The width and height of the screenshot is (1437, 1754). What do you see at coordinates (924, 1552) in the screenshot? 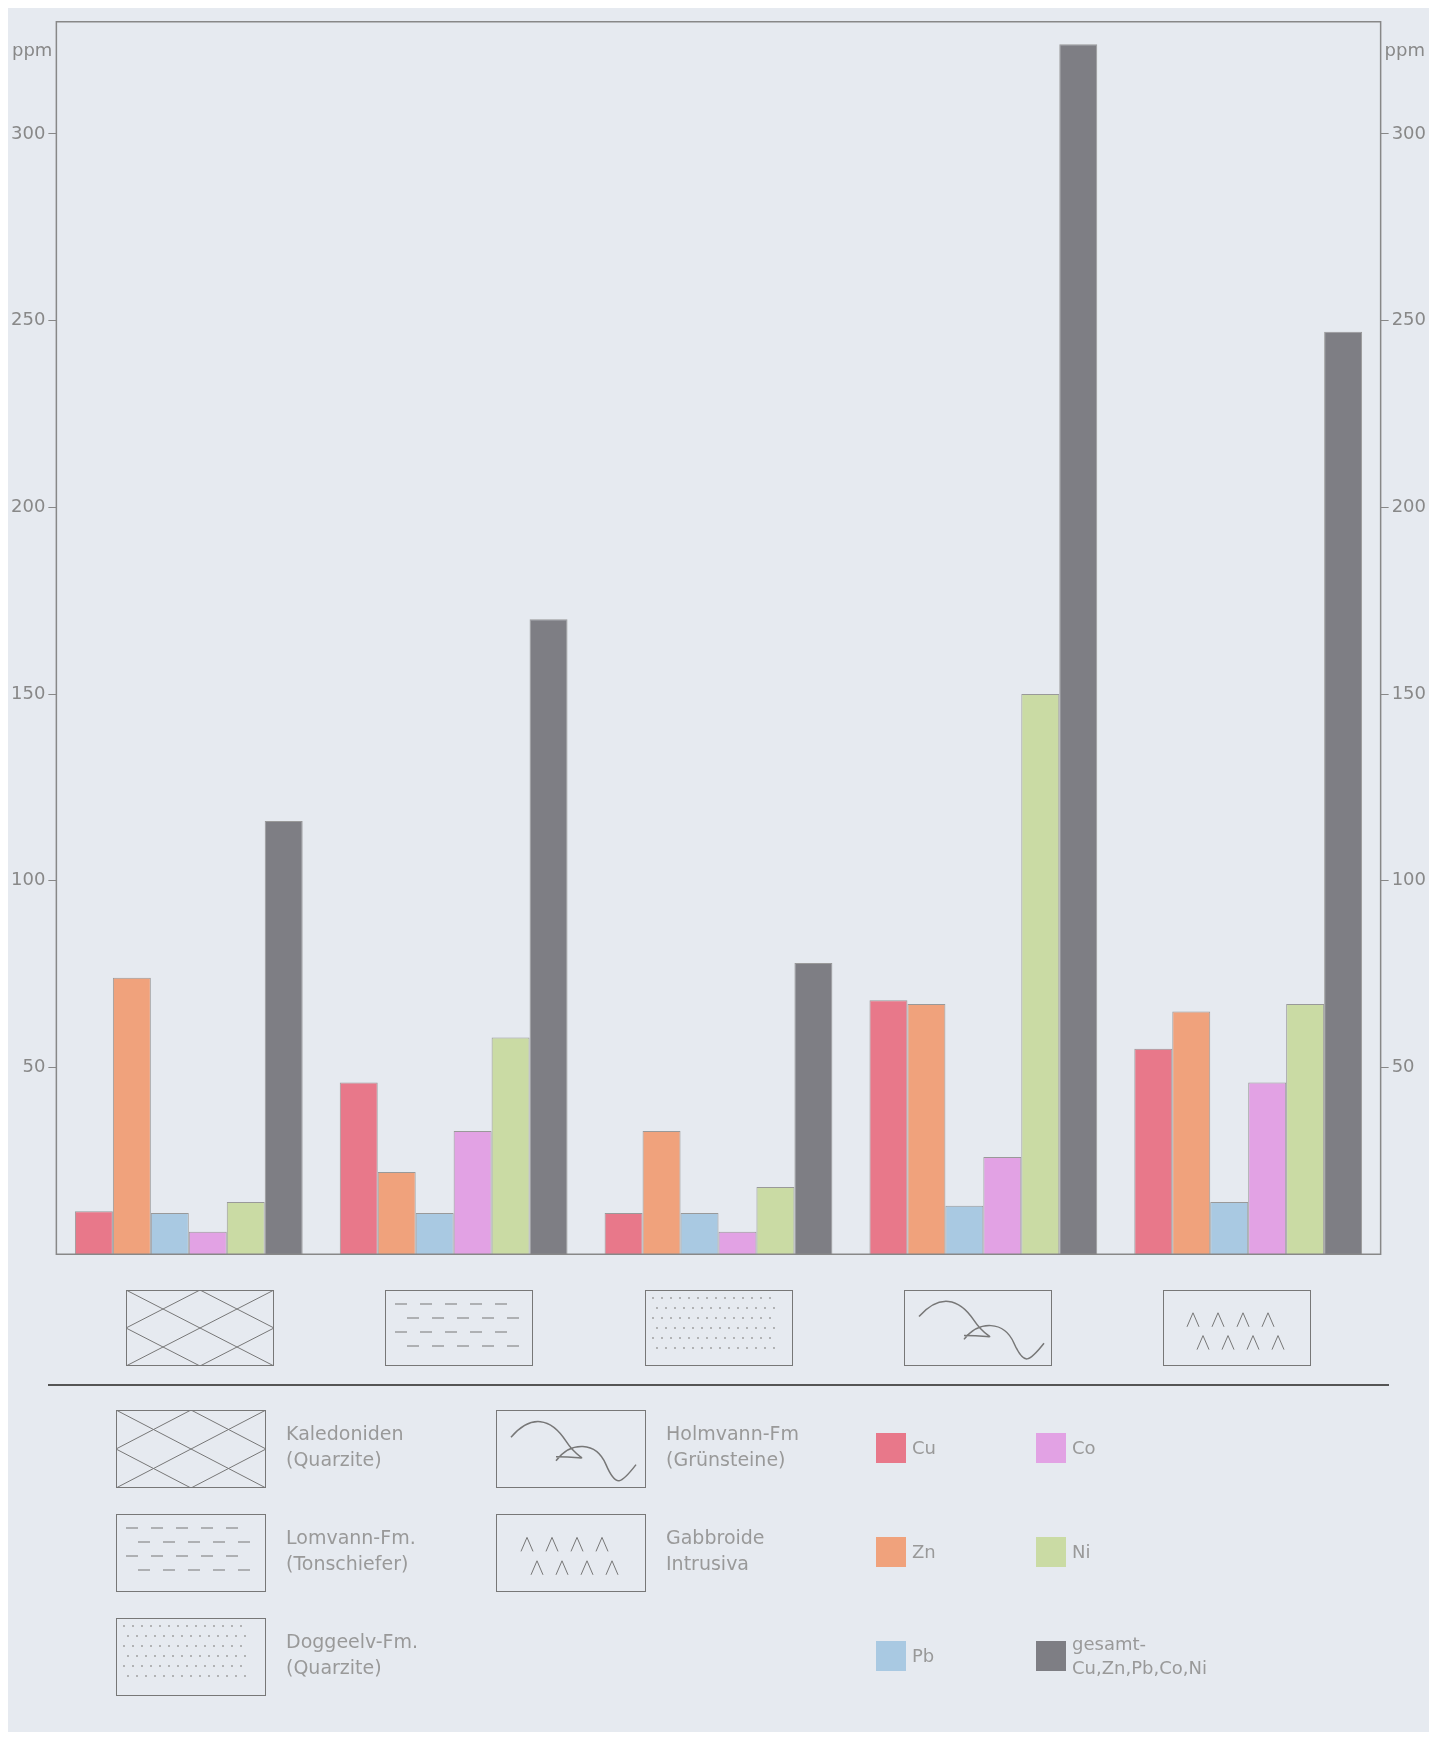
I see `legend-label: Zn` at bounding box center [924, 1552].